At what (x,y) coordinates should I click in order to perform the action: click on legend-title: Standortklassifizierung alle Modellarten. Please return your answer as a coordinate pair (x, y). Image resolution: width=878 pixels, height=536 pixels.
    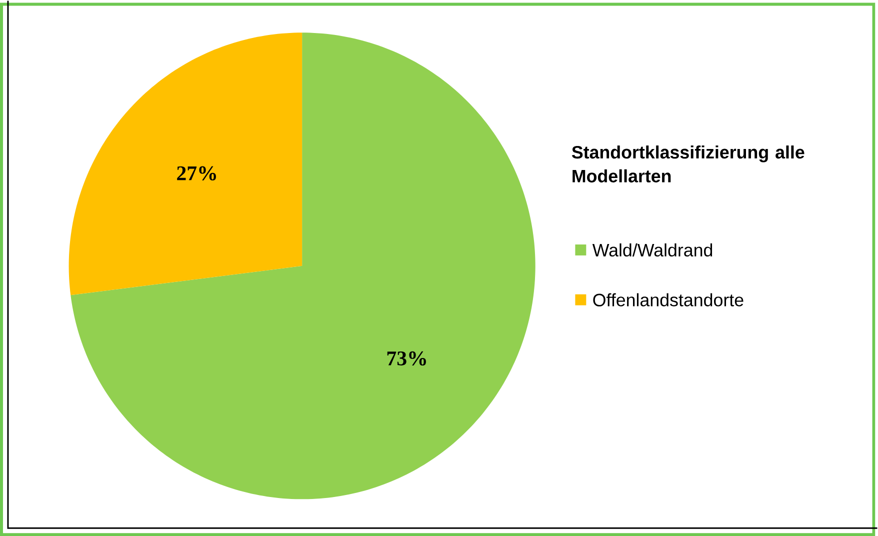
    Looking at the image, I should click on (688, 163).